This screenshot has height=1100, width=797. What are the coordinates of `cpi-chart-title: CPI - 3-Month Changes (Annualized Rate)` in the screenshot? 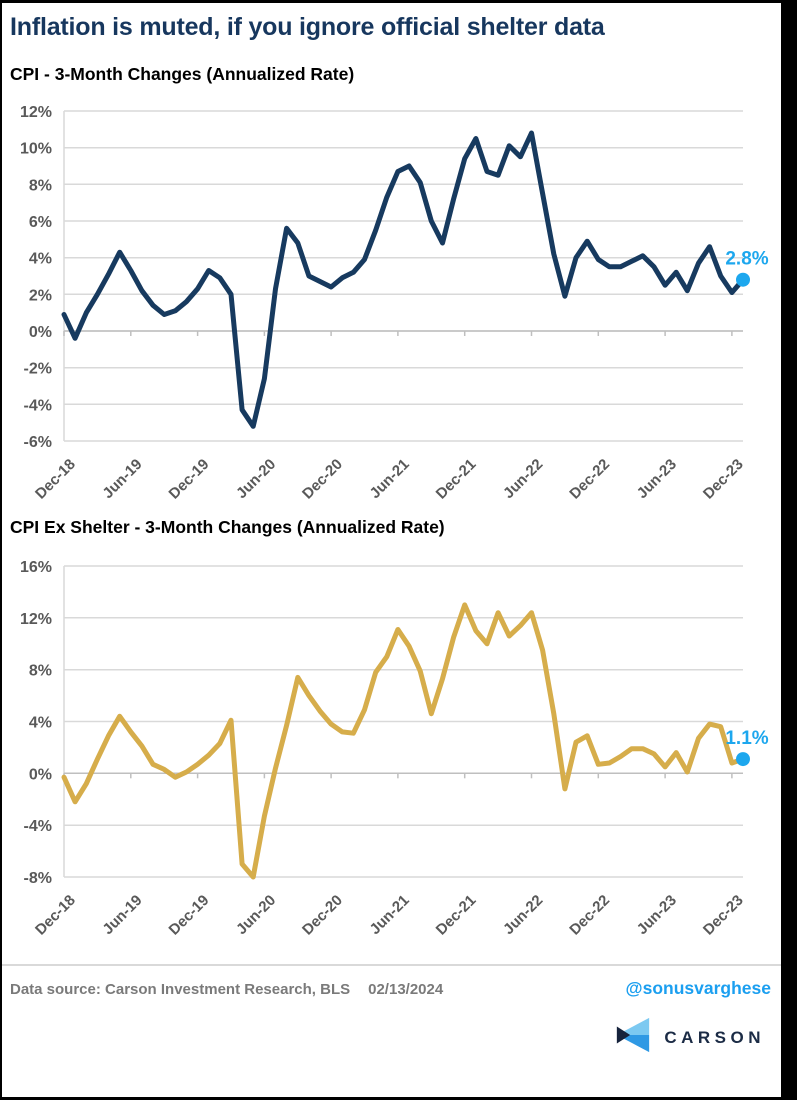 It's located at (182, 74).